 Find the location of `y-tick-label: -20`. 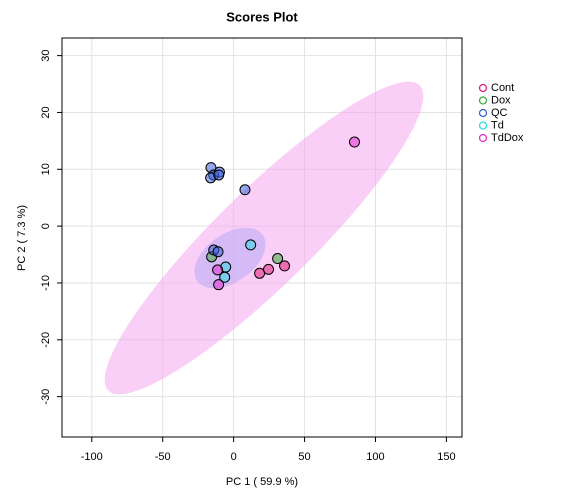

y-tick-label: -20 is located at coordinates (46, 340).